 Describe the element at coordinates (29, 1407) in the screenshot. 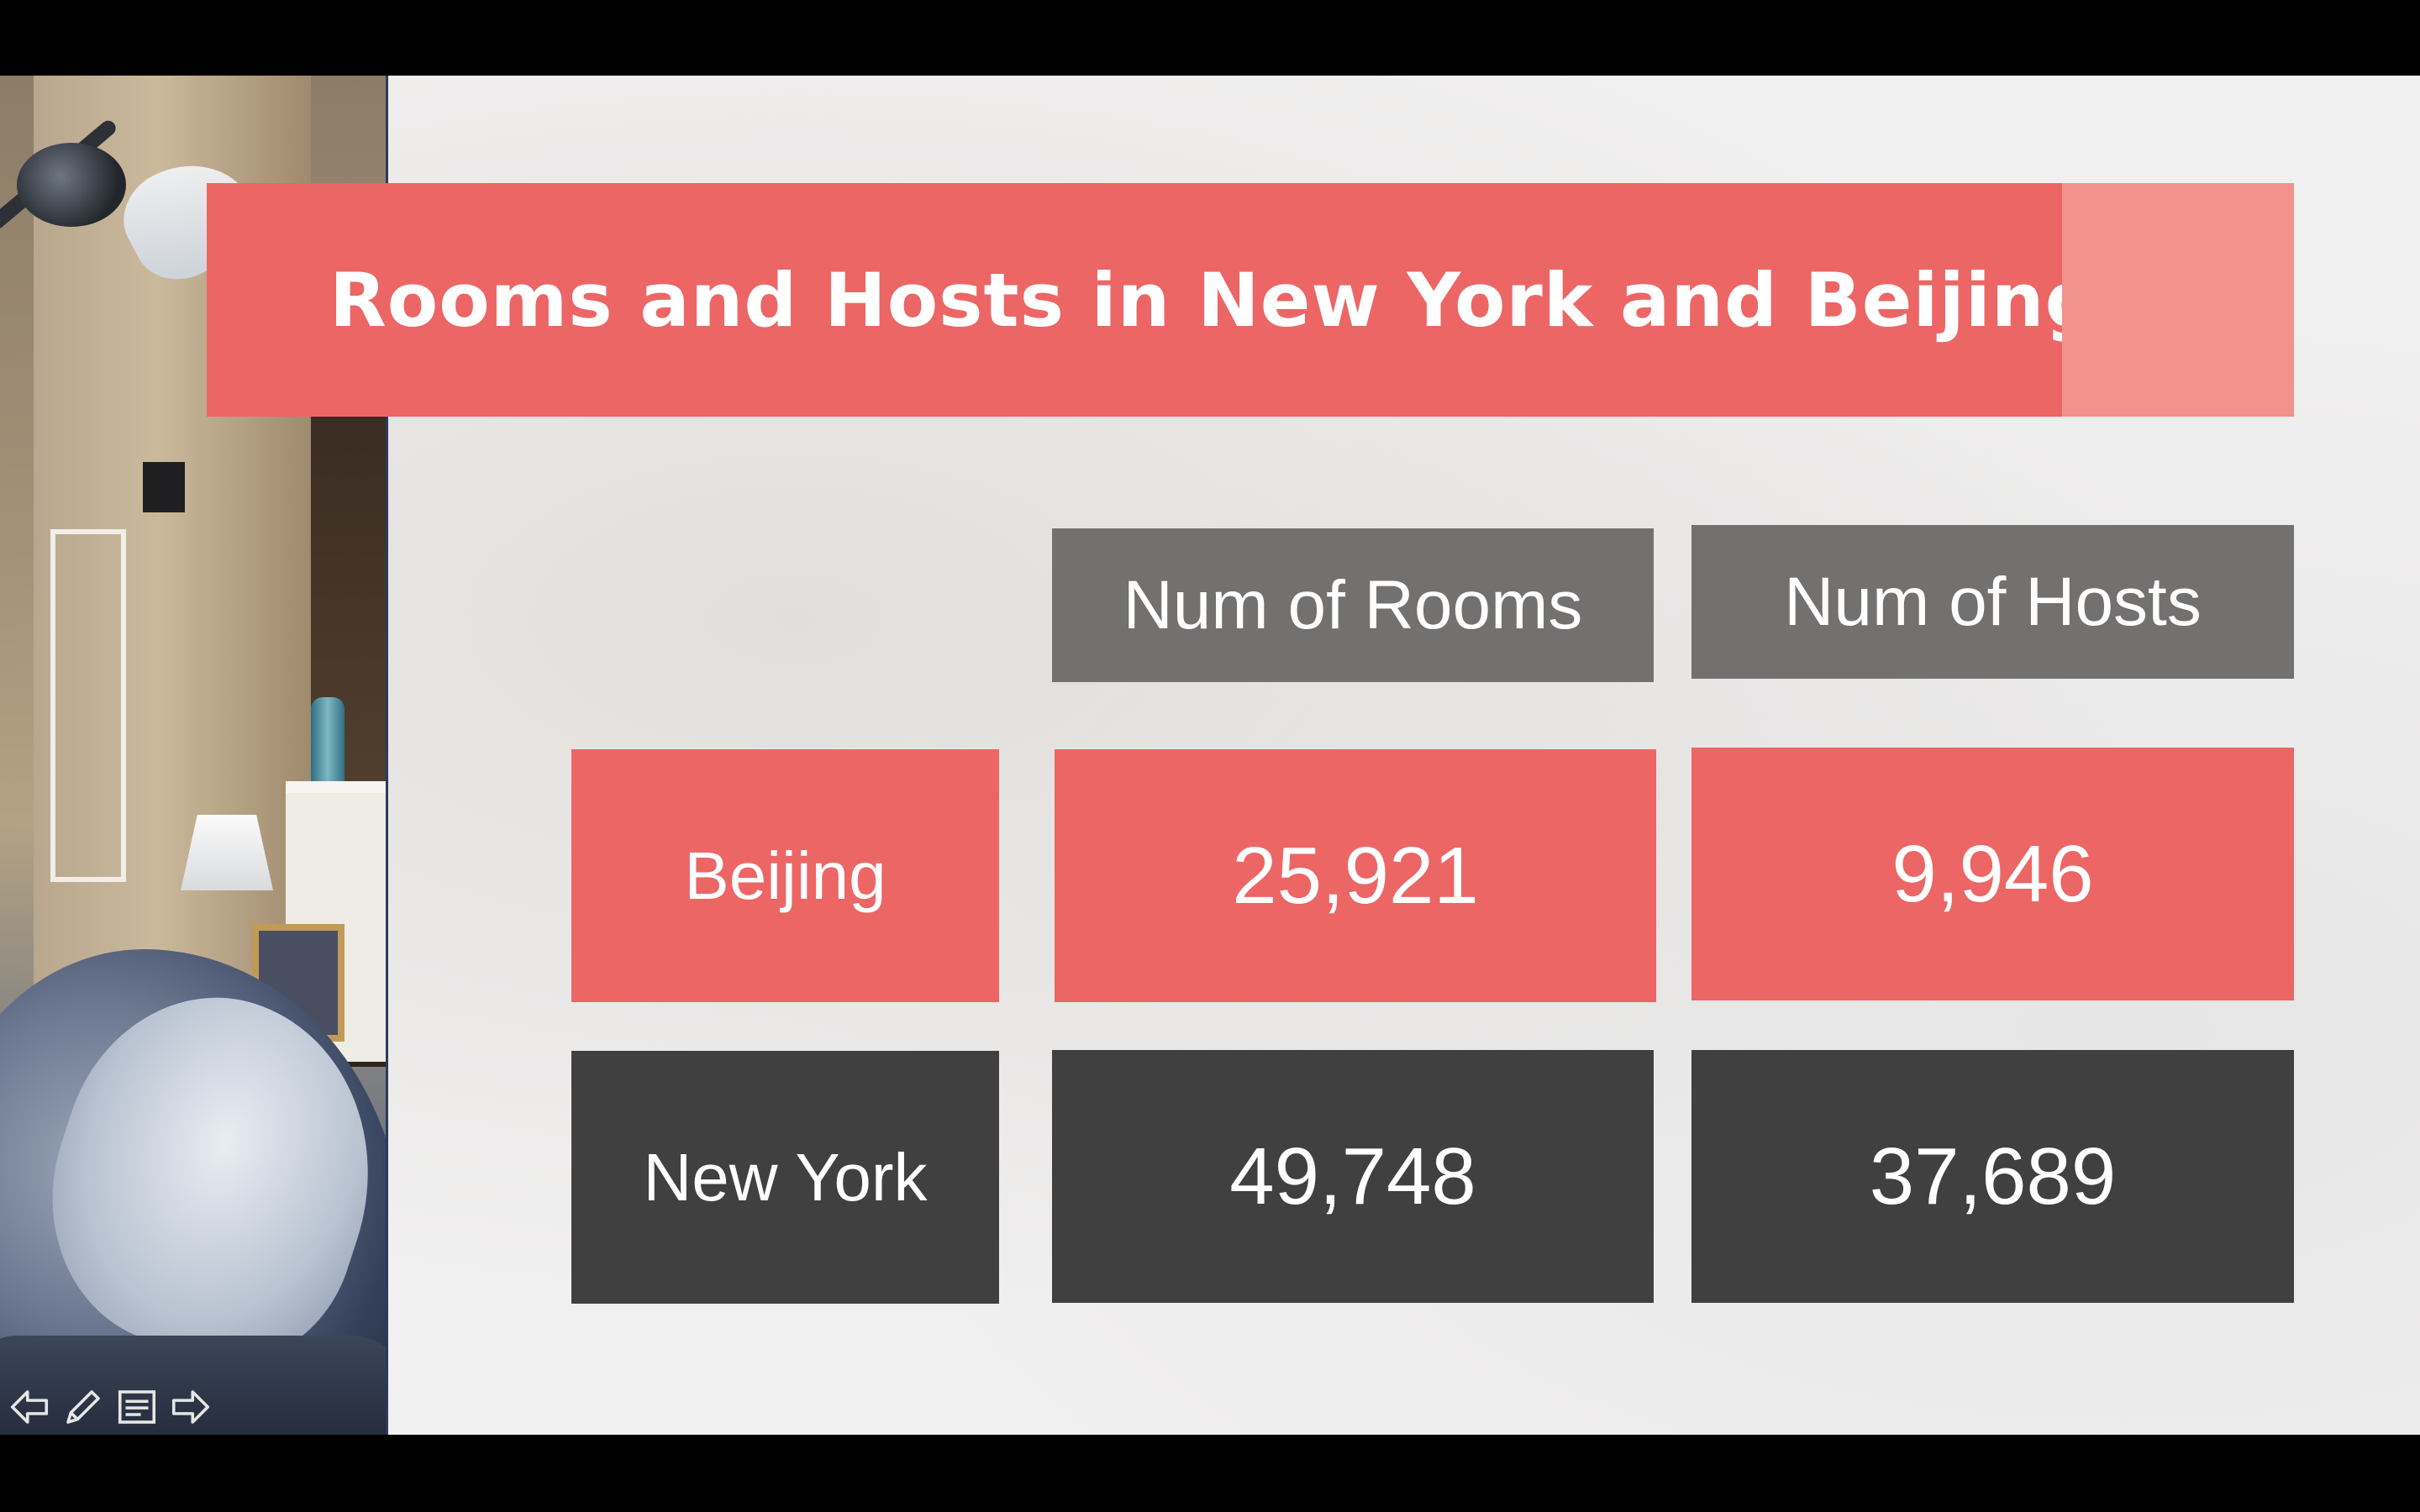

I see `previous-slide-icon` at that location.